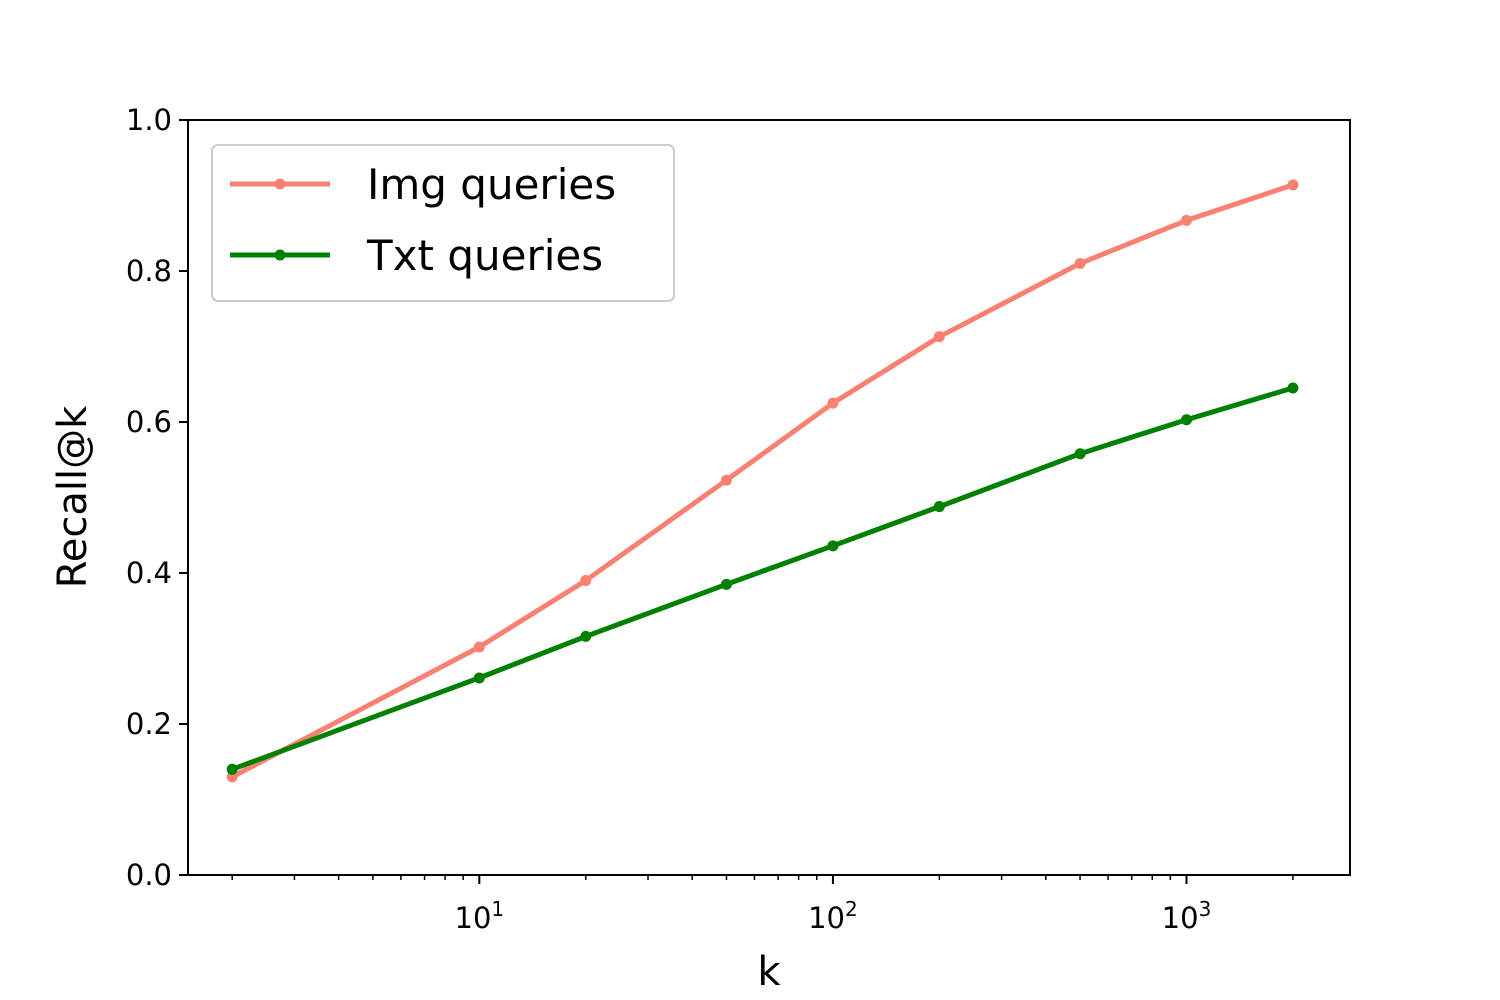  Describe the element at coordinates (149, 271) in the screenshot. I see `y-tick-label: 0.8` at that location.